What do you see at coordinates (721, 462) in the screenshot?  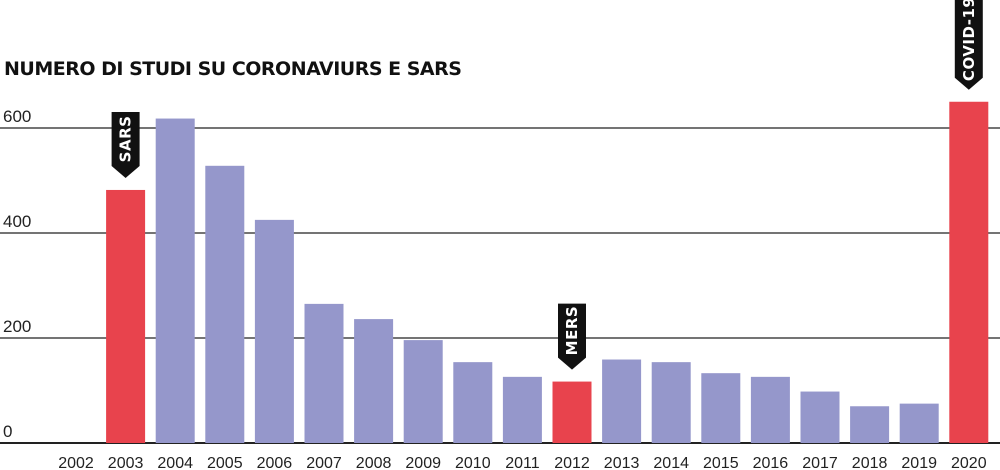 I see `x-tick-label: 2015` at bounding box center [721, 462].